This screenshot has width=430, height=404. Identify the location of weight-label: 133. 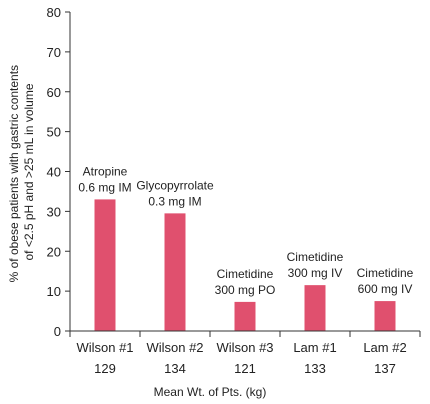
(315, 368).